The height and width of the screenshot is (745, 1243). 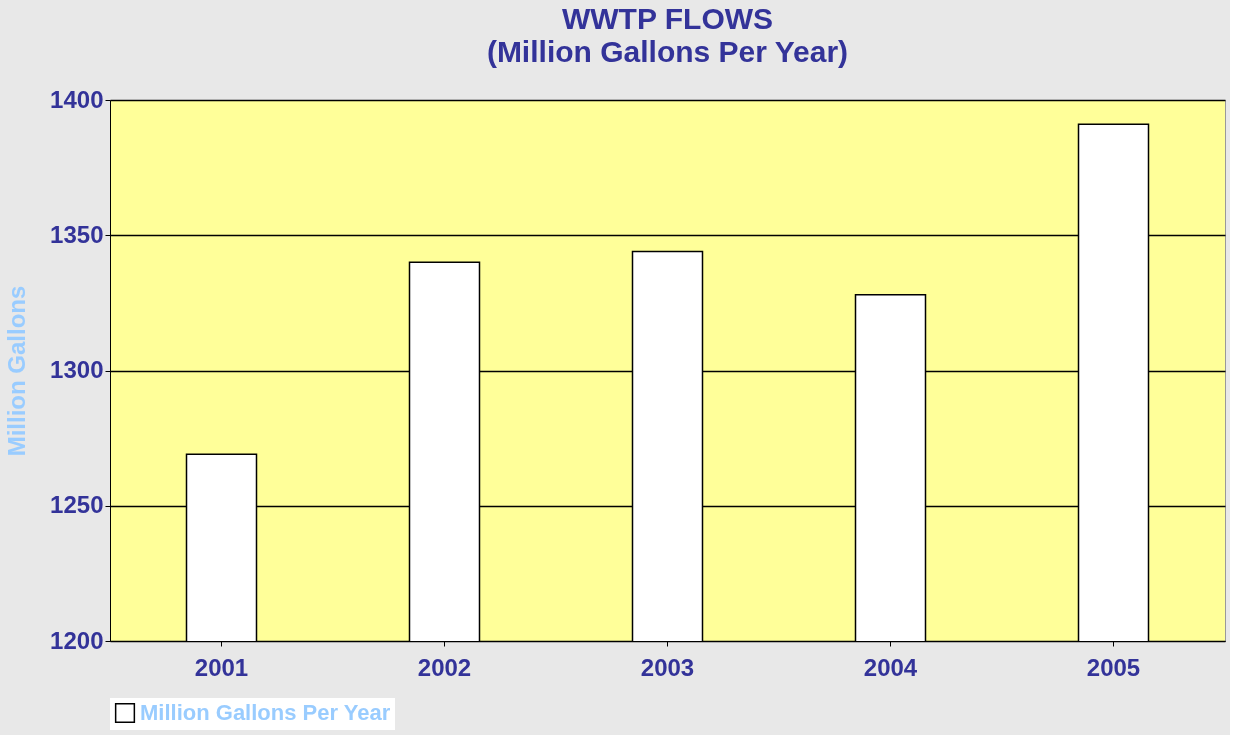 What do you see at coordinates (667, 667) in the screenshot?
I see `x-tick-label: 2003` at bounding box center [667, 667].